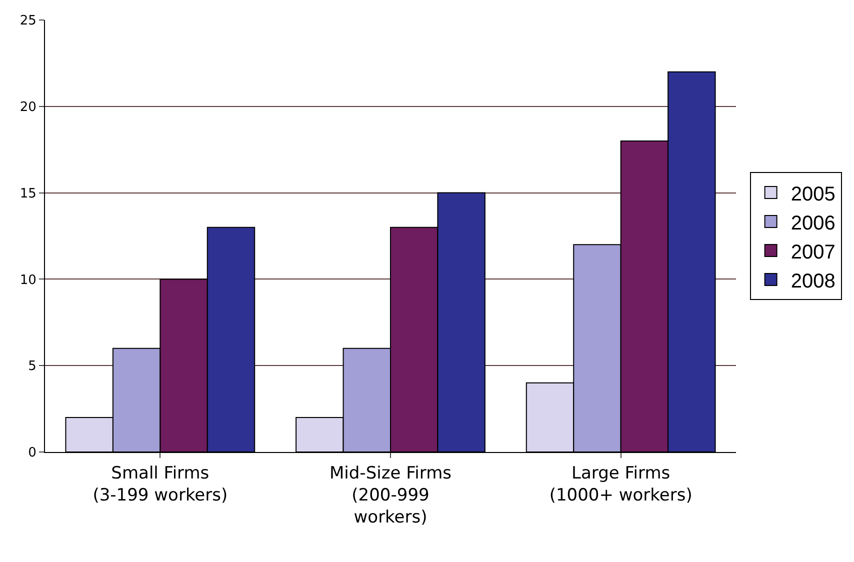 The height and width of the screenshot is (562, 854). What do you see at coordinates (28, 280) in the screenshot?
I see `y-tick-label: 10` at bounding box center [28, 280].